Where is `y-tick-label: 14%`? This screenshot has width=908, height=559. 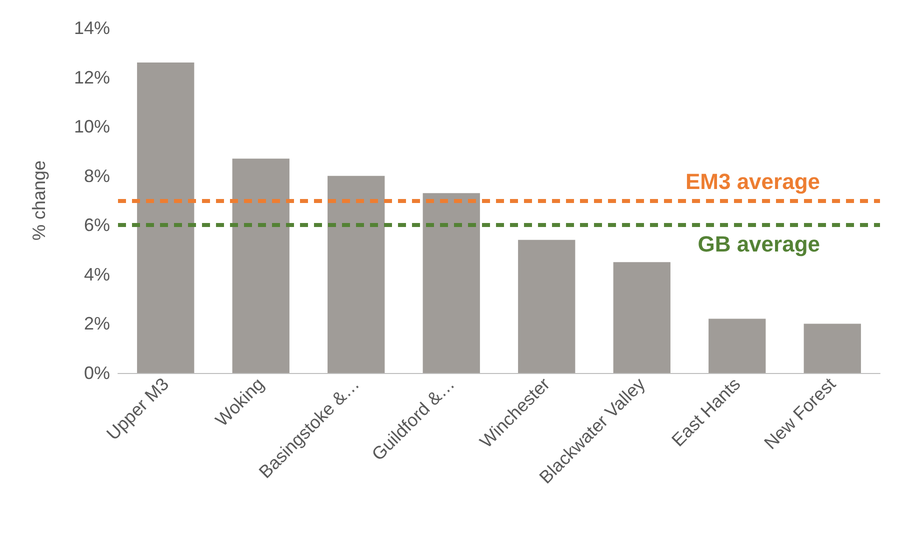
y-tick-label: 14% is located at coordinates (92, 28).